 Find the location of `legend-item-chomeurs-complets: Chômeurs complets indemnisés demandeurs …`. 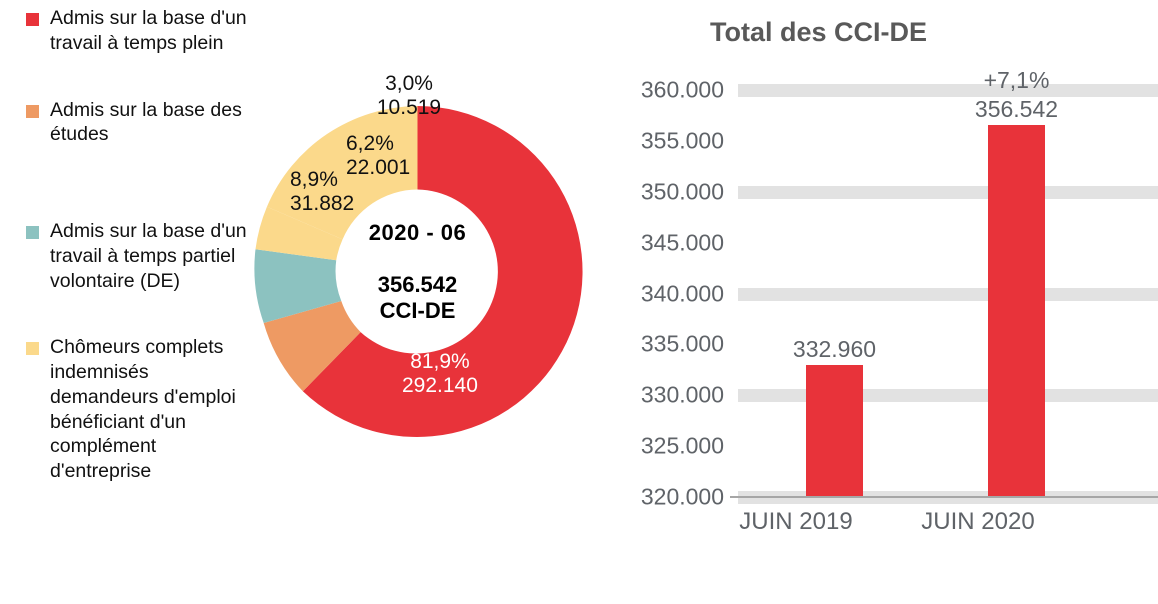

legend-item-chomeurs-complets: Chômeurs complets indemnisés demandeurs … is located at coordinates (142, 409).